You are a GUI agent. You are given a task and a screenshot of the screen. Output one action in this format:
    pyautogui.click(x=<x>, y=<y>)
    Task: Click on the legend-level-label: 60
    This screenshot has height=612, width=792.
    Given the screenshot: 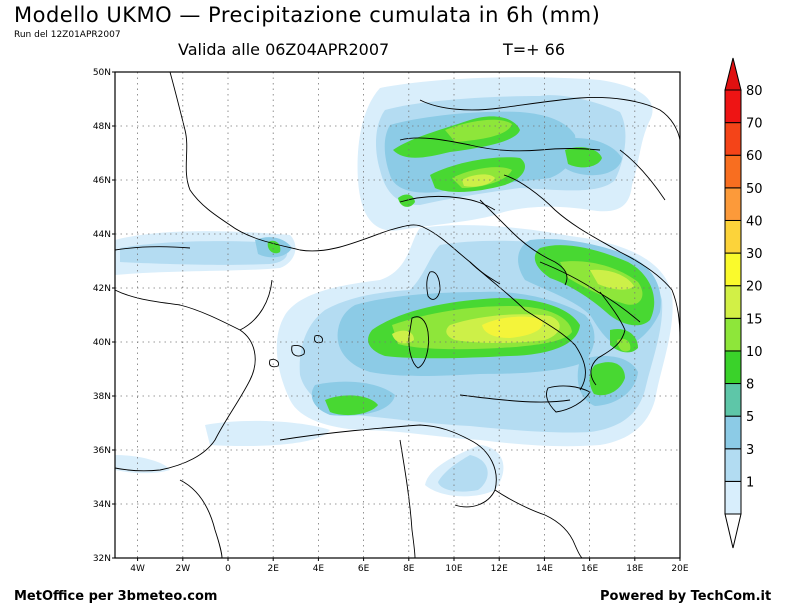 What is the action you would take?
    pyautogui.click(x=754, y=156)
    